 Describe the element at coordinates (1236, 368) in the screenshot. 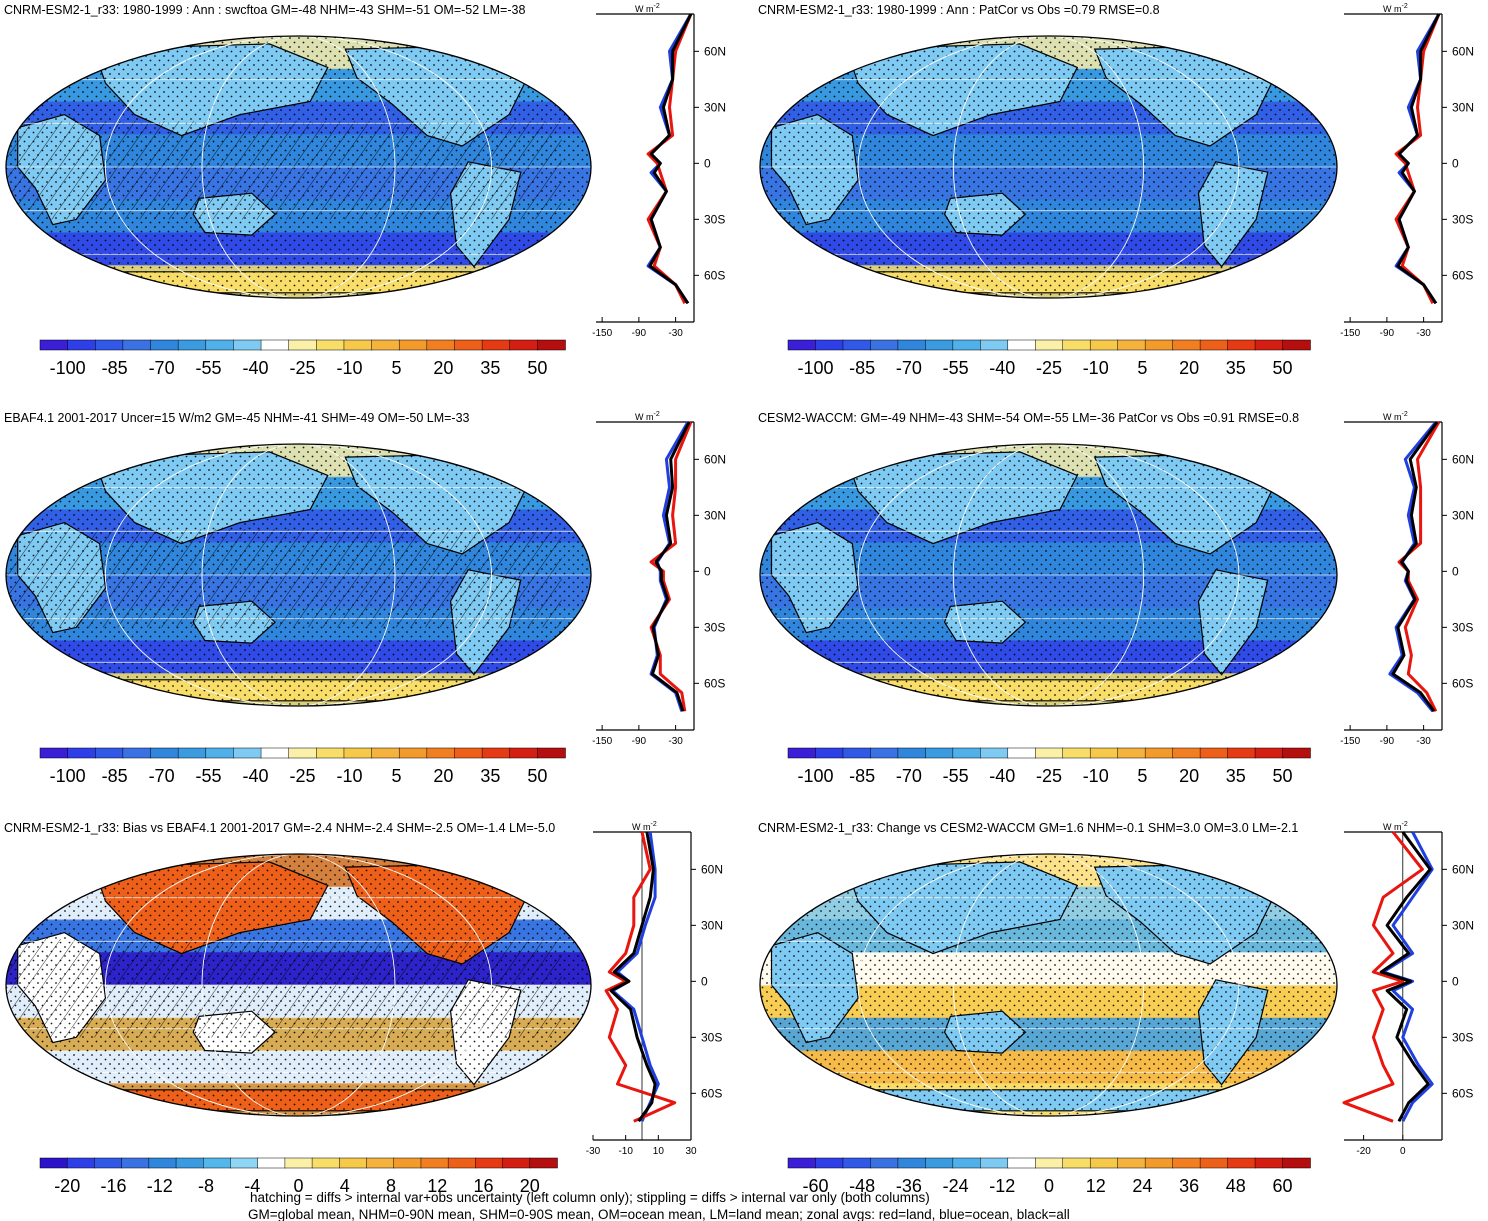

I see `colorbar-label: 35` at that location.